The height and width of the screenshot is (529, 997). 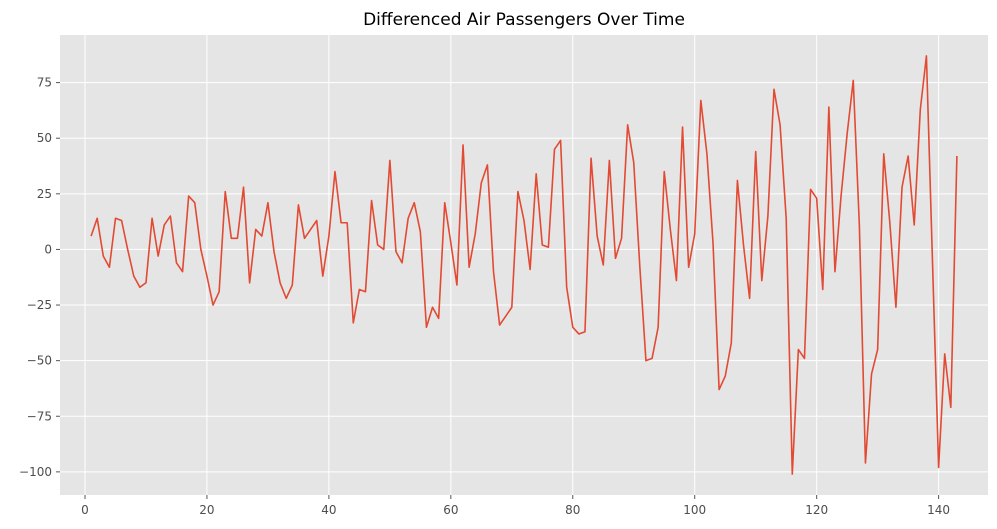 What do you see at coordinates (48, 249) in the screenshot?
I see `y-tick-label: 0` at bounding box center [48, 249].